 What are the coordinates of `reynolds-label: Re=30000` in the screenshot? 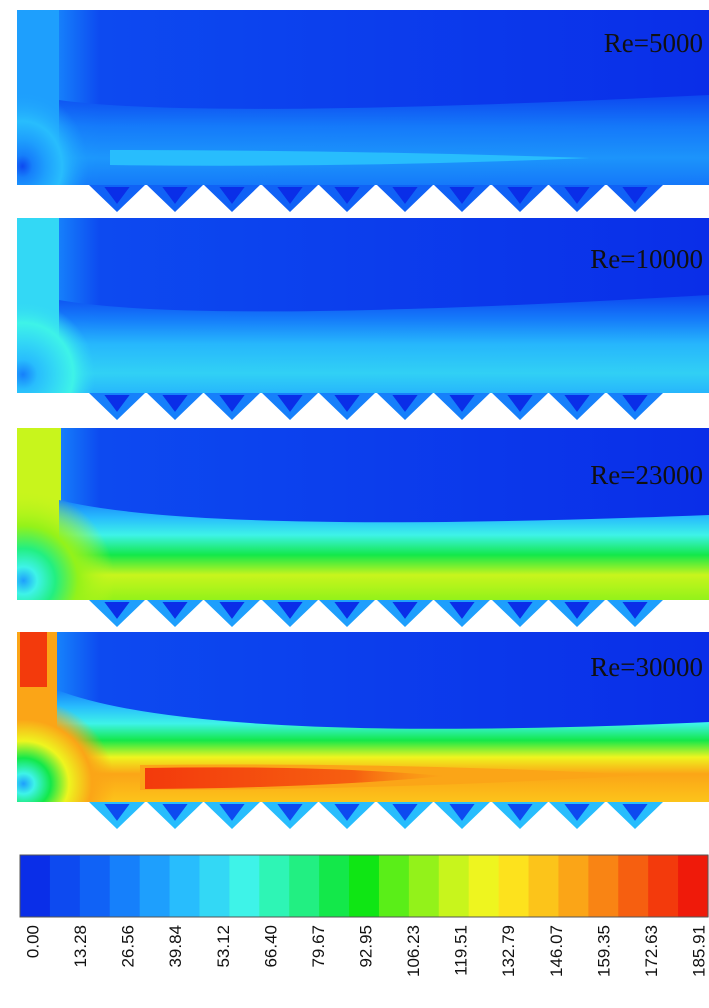 It's located at (646, 667).